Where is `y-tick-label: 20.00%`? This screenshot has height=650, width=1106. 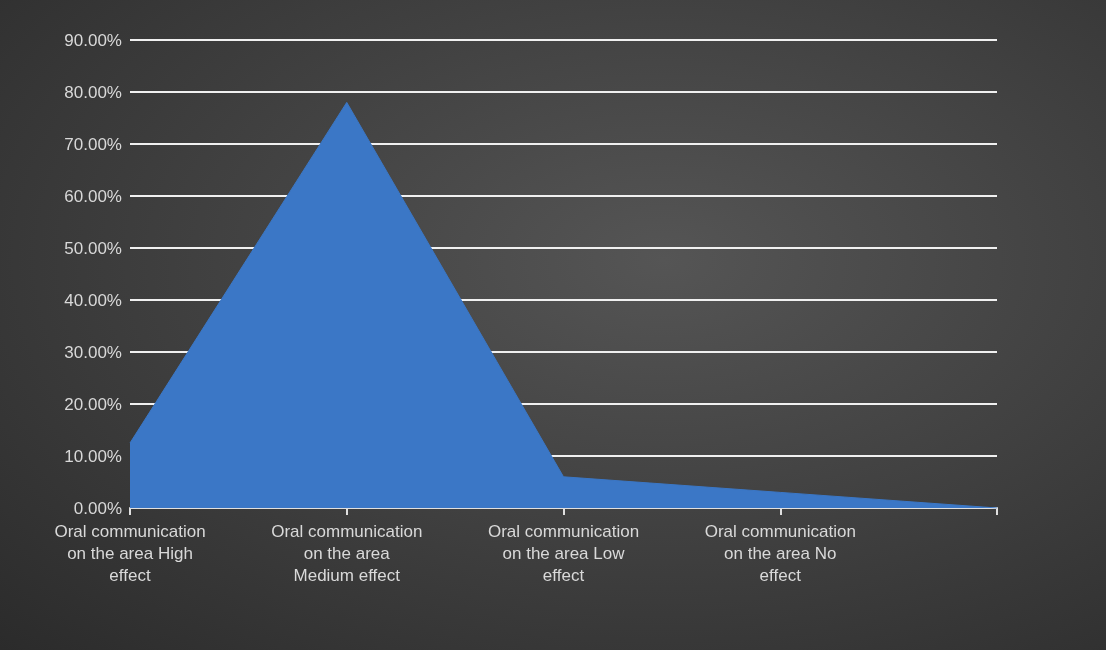
y-tick-label: 20.00% is located at coordinates (93, 404).